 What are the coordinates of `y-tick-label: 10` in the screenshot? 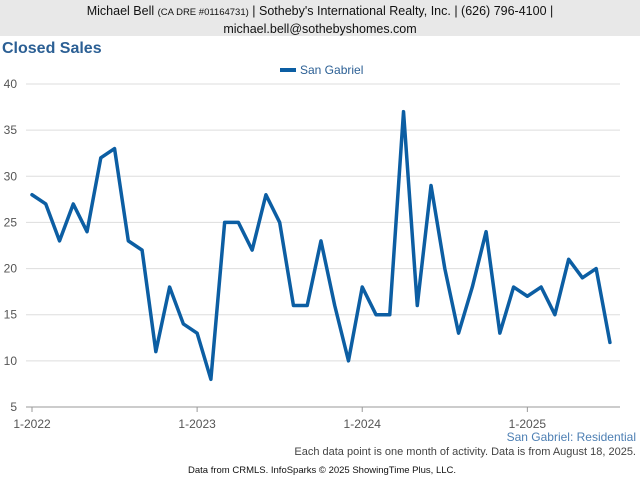 It's located at (11, 361).